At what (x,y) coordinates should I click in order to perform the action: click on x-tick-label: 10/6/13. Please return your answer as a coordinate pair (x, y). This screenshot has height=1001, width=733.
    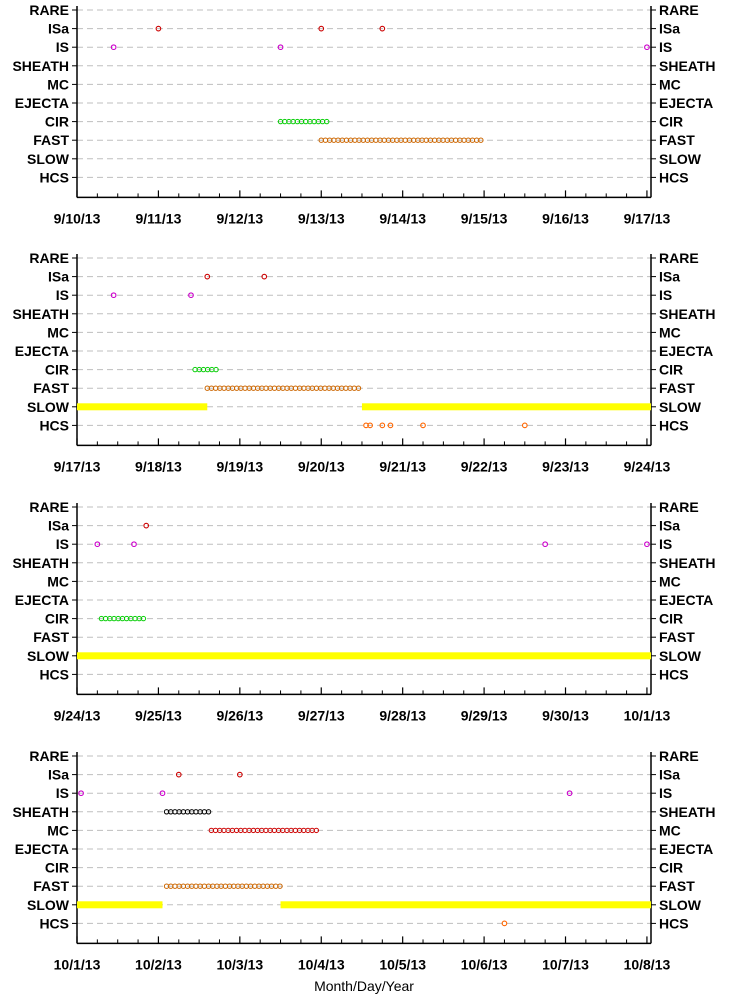
    Looking at the image, I should click on (484, 964).